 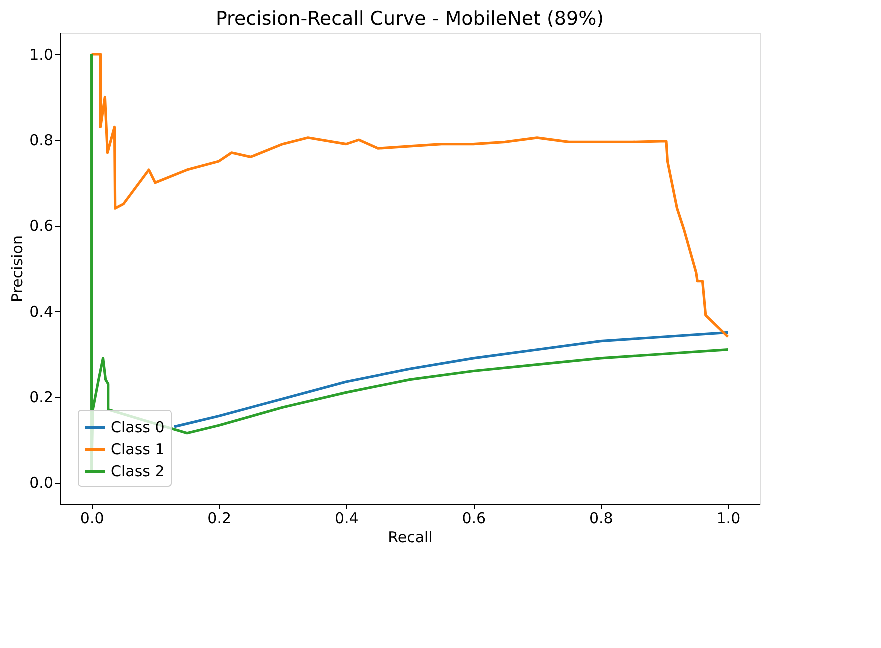 What do you see at coordinates (138, 471) in the screenshot?
I see `legend-label: Class 2` at bounding box center [138, 471].